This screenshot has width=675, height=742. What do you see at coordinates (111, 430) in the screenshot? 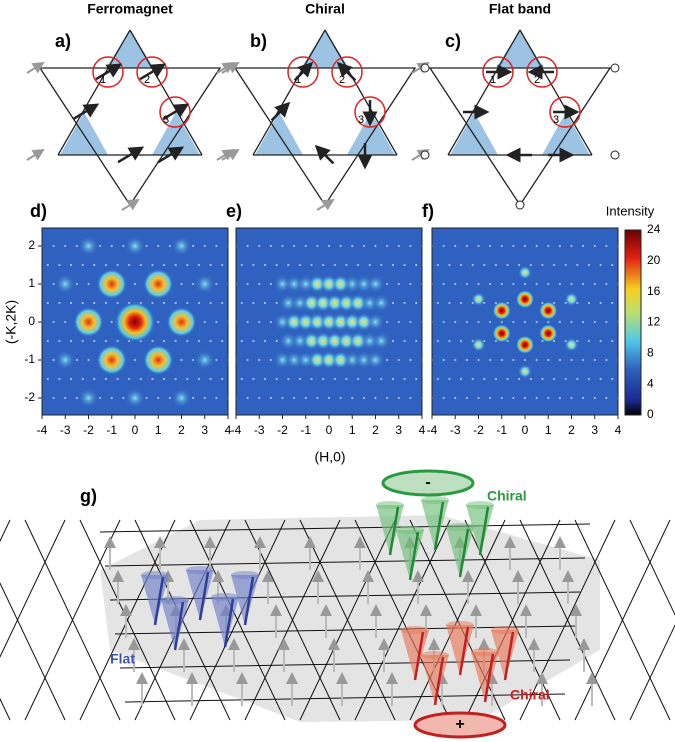
I see `x-tick-label: -1` at bounding box center [111, 430].